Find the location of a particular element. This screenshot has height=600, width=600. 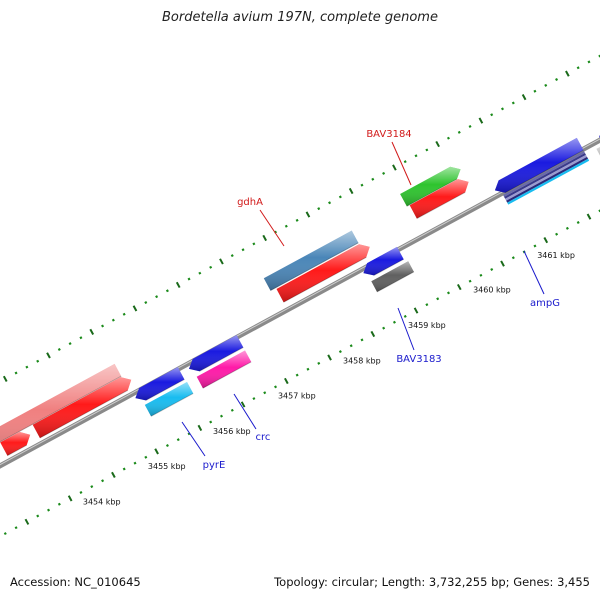

tick-label: 3461 kbp is located at coordinates (556, 255).